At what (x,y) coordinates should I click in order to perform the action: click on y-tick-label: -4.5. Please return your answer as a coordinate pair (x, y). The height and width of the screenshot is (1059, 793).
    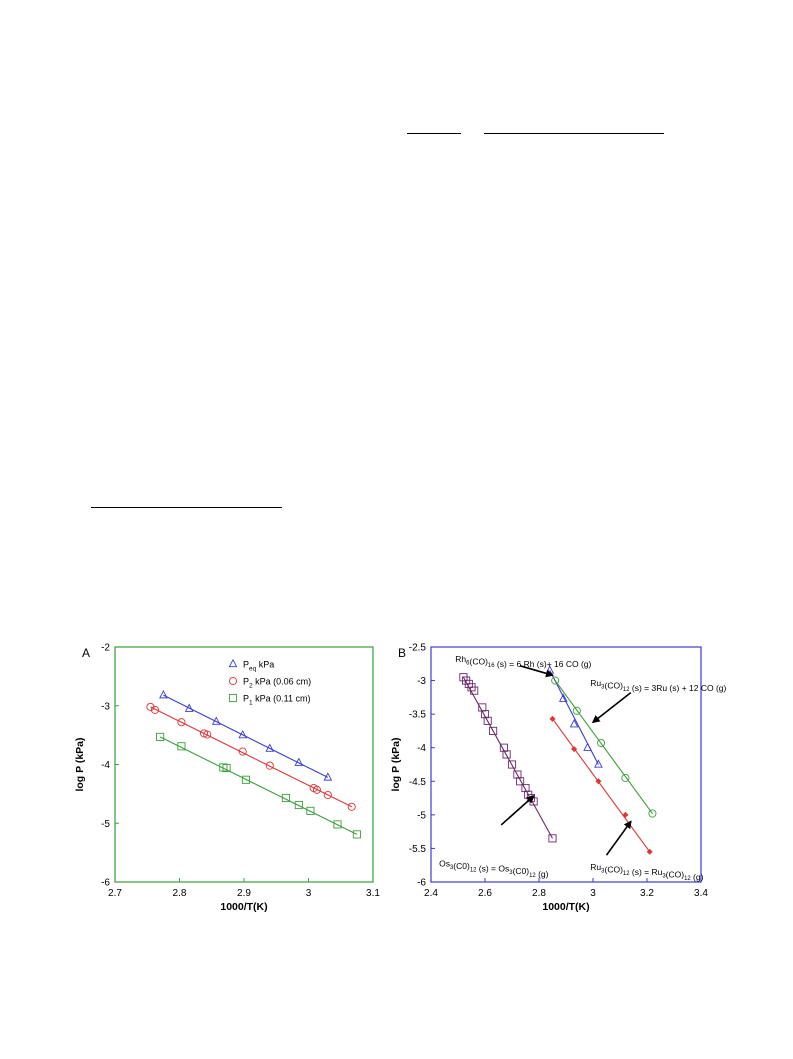
    Looking at the image, I should click on (418, 782).